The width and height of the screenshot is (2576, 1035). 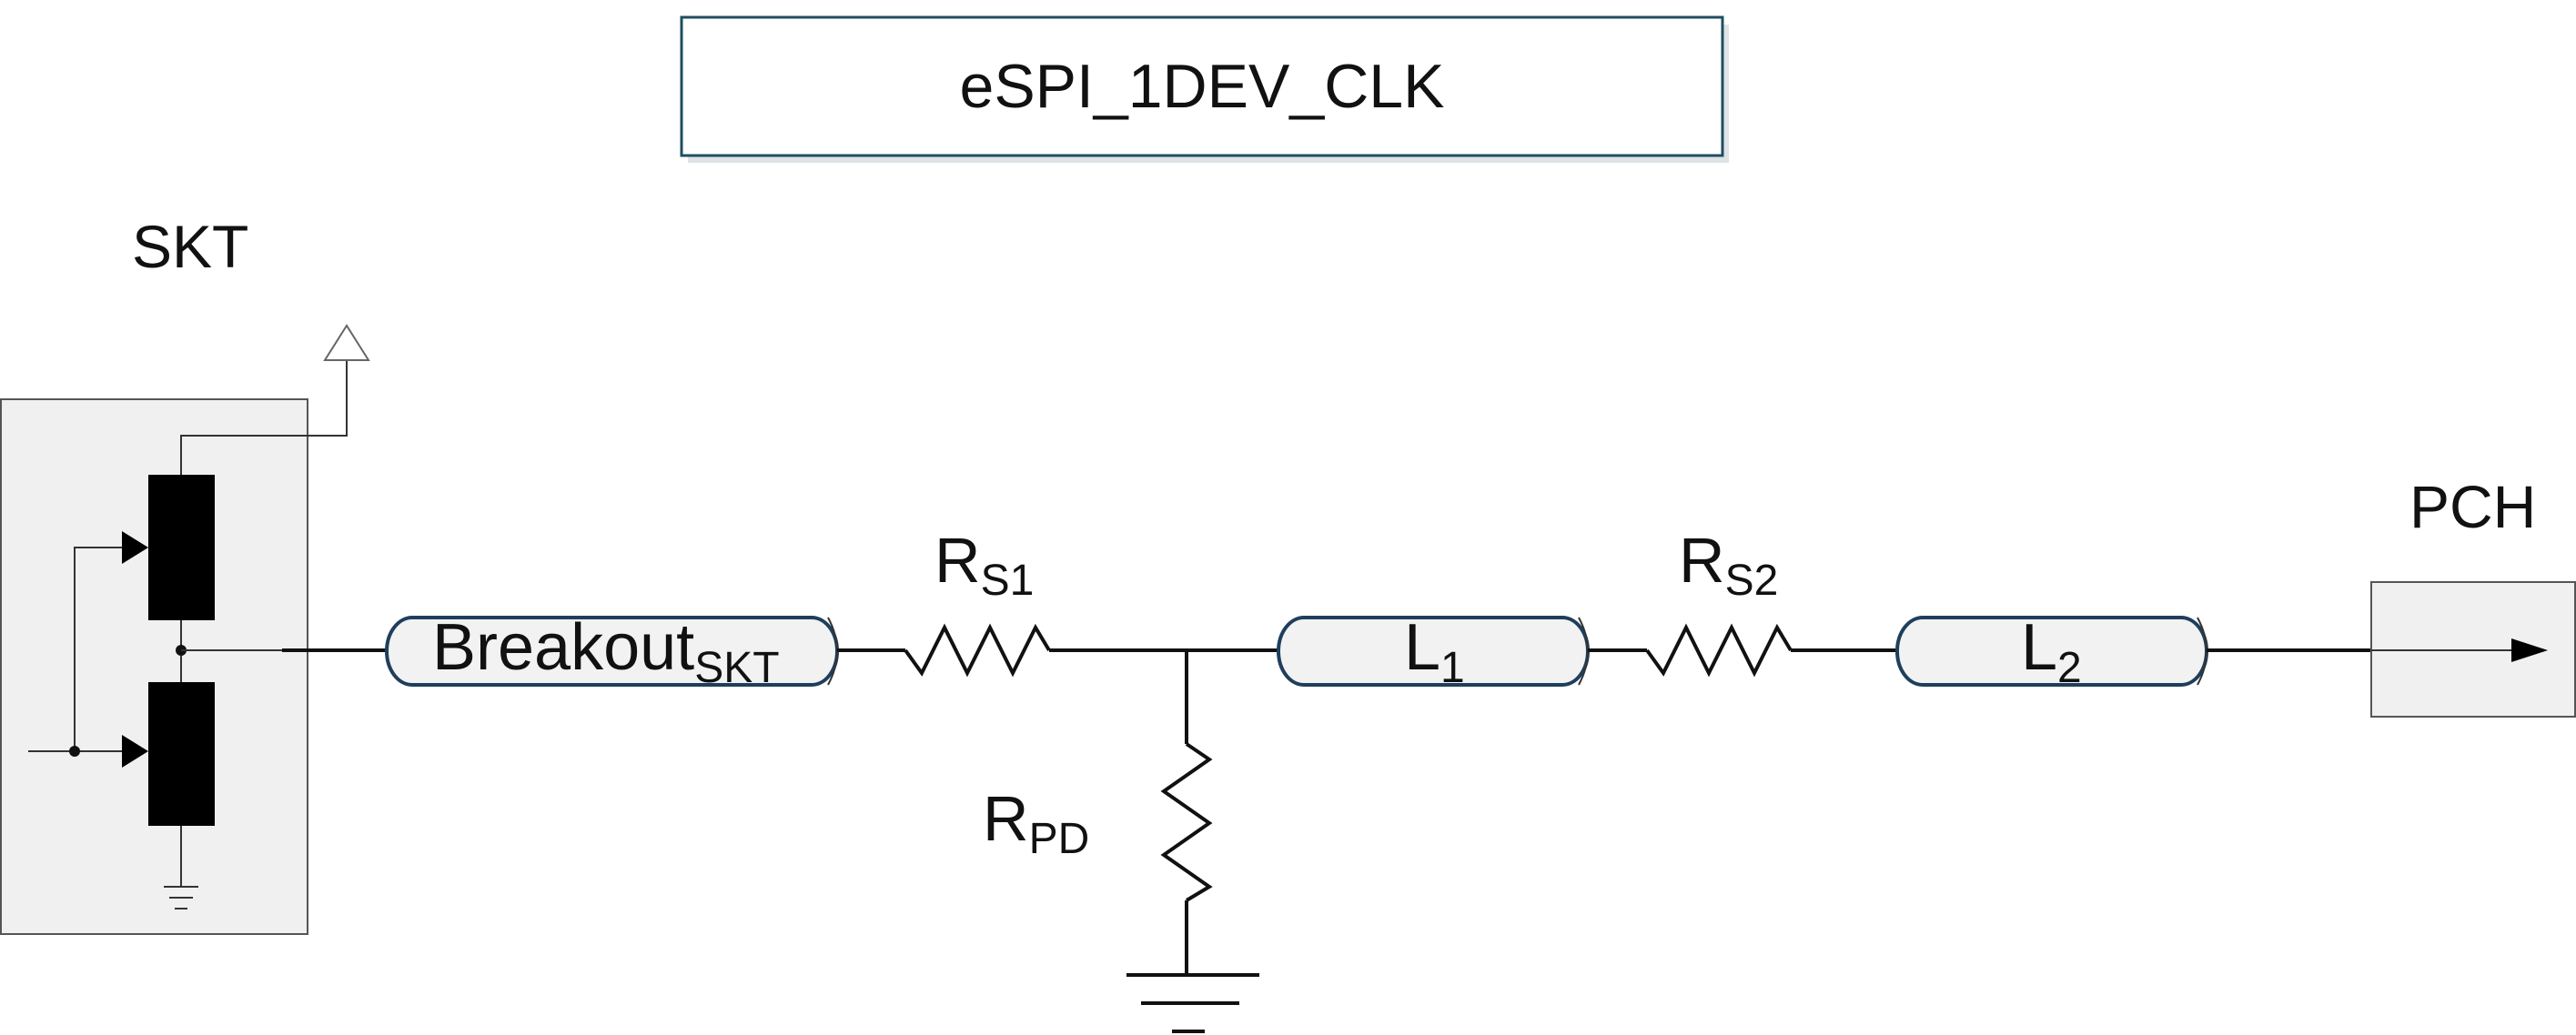 What do you see at coordinates (74, 752) in the screenshot?
I see `input-junction-dot` at bounding box center [74, 752].